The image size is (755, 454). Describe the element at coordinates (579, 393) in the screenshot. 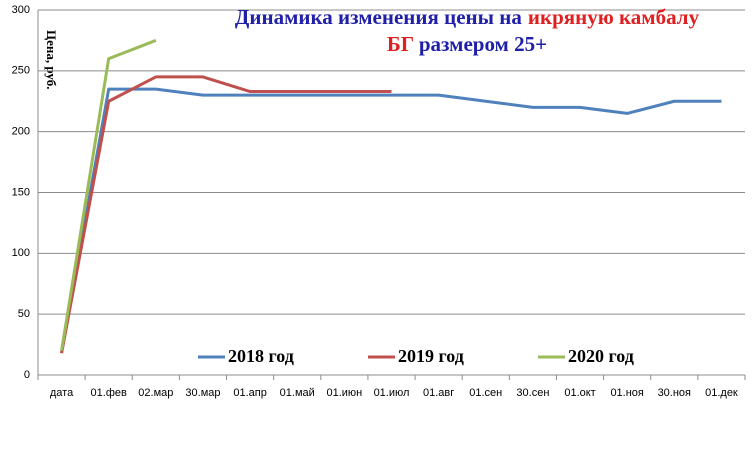

I see `x-tick-label: 01.окт` at that location.